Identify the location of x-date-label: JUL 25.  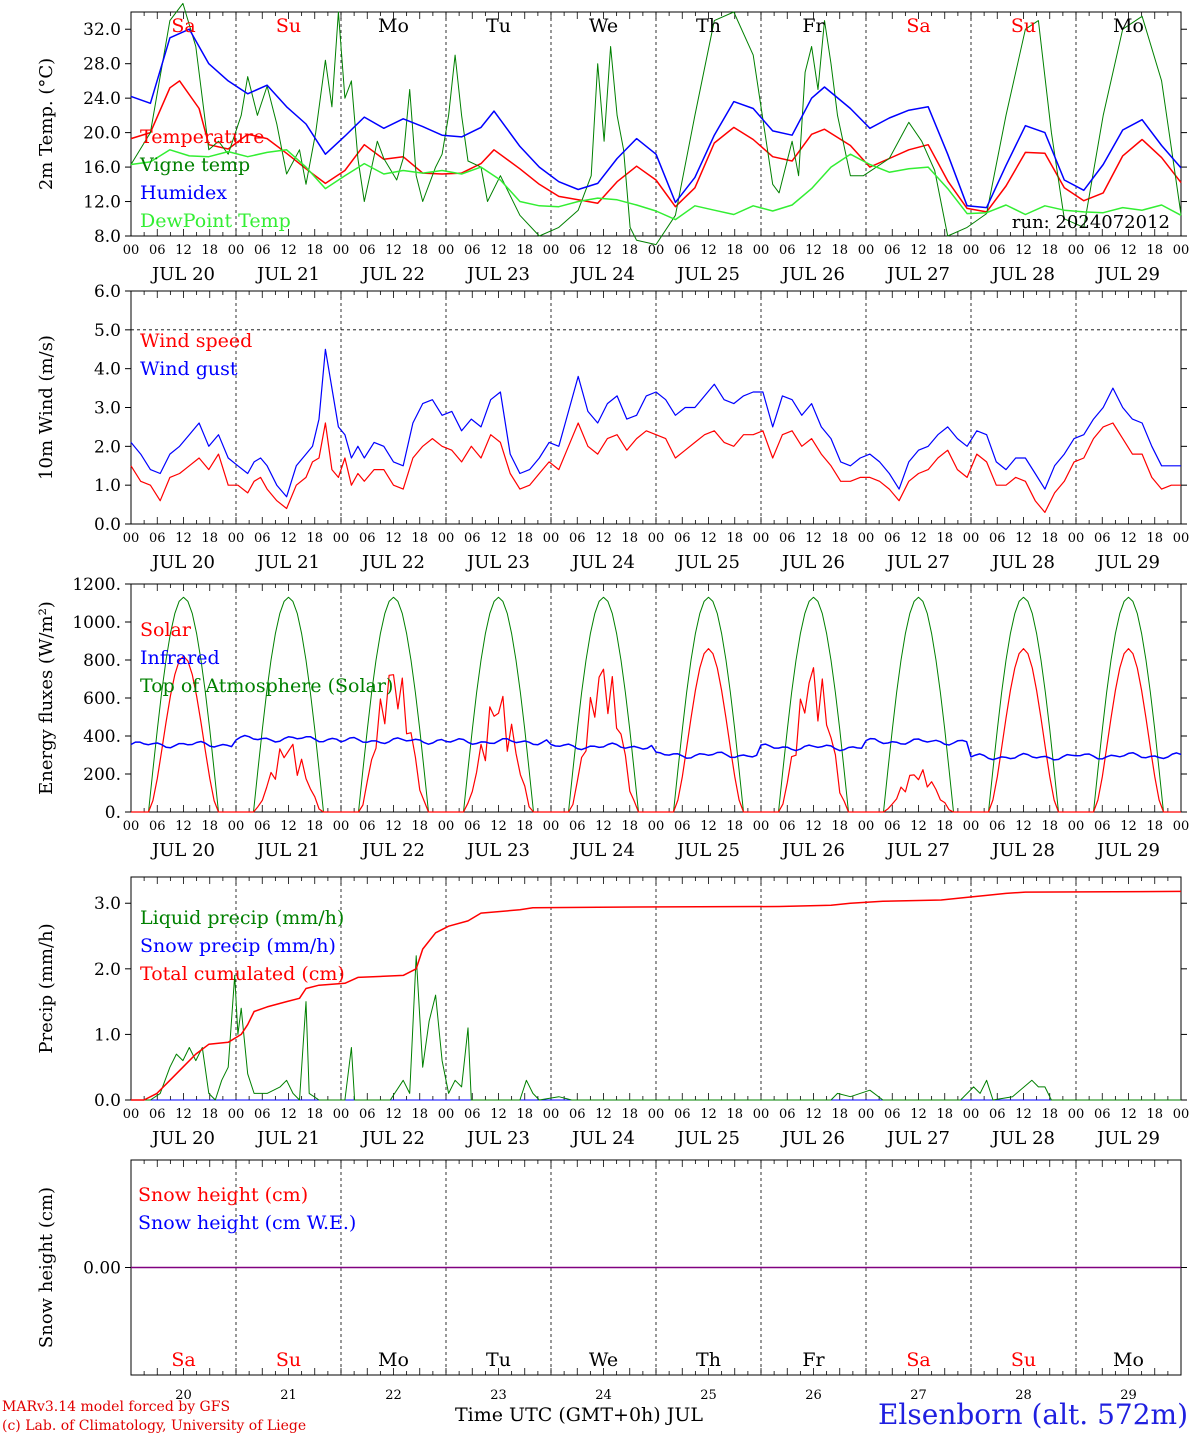
(707, 562).